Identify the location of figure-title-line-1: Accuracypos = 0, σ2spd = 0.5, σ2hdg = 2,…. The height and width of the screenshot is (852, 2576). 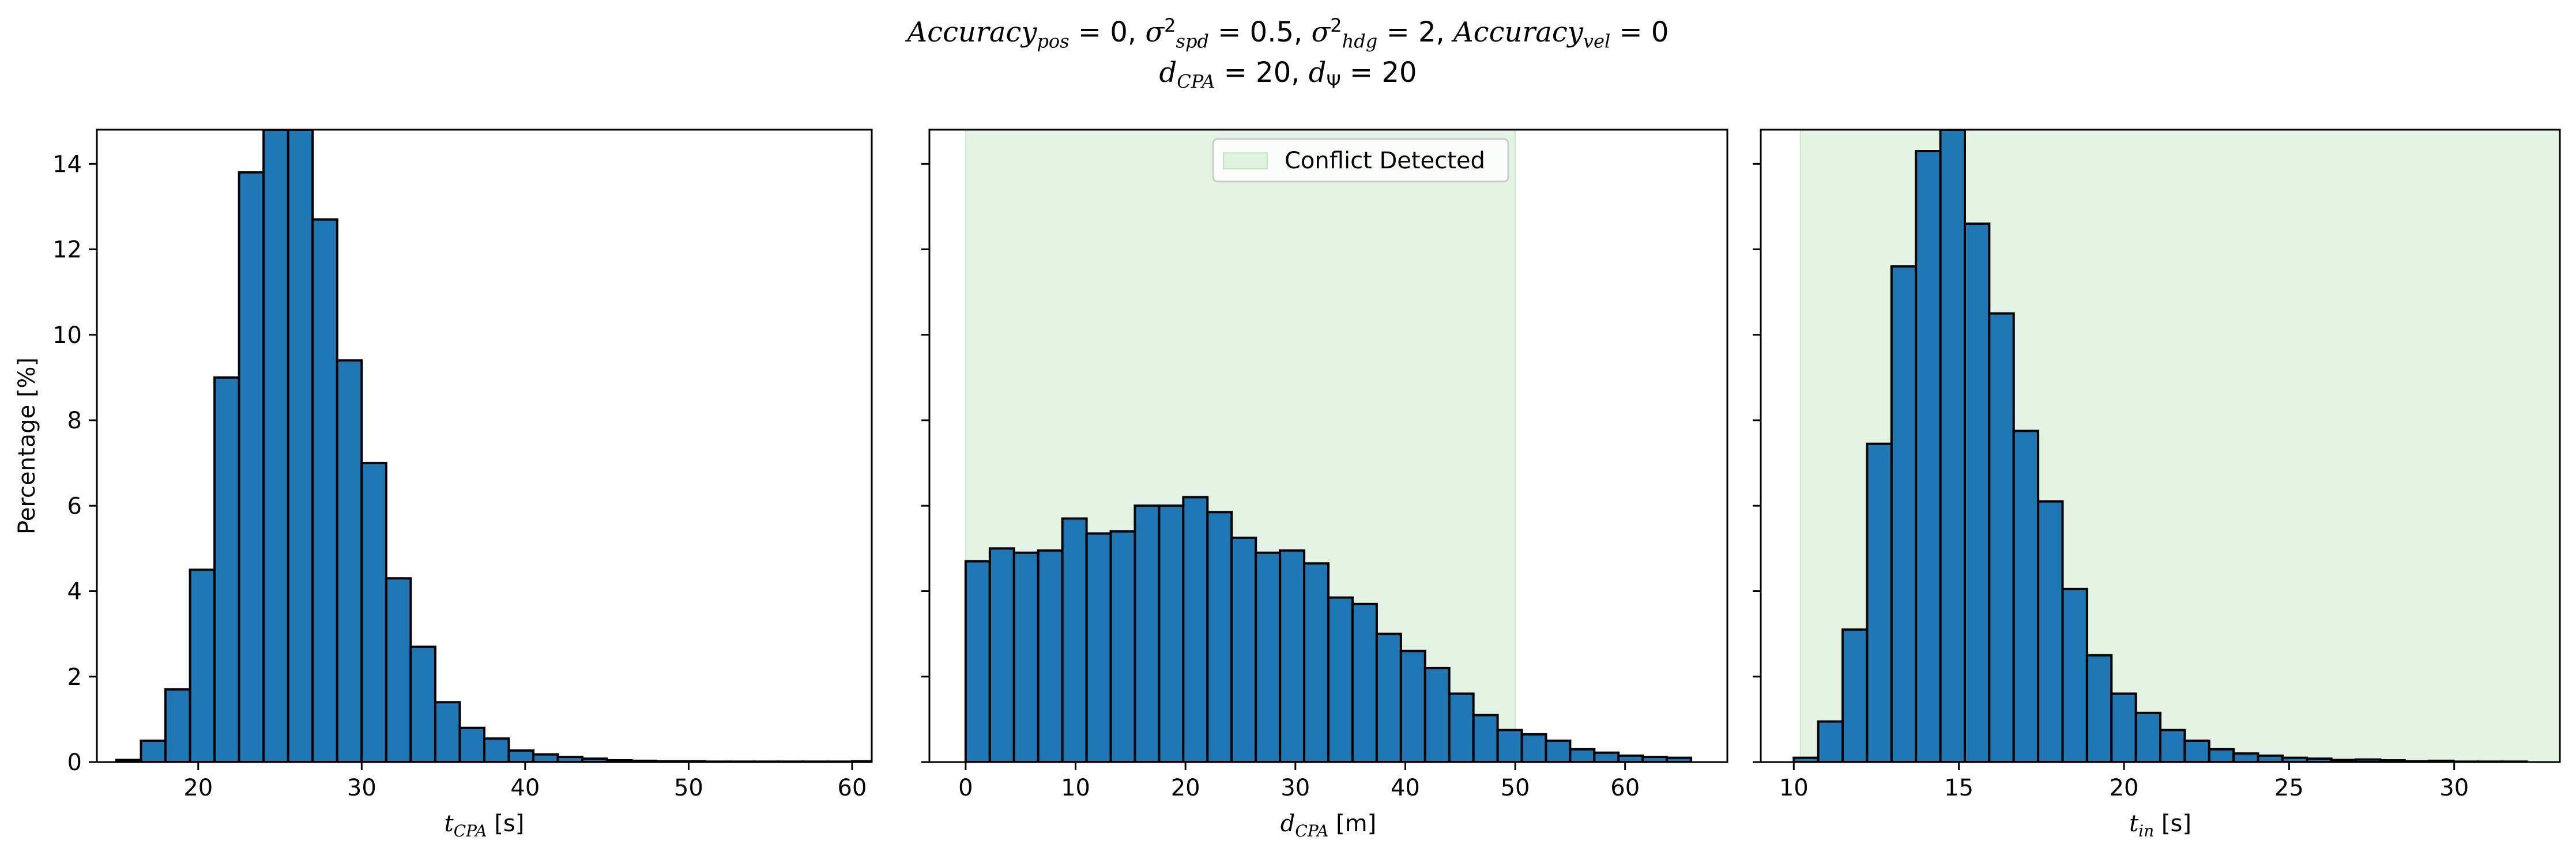
(1288, 33).